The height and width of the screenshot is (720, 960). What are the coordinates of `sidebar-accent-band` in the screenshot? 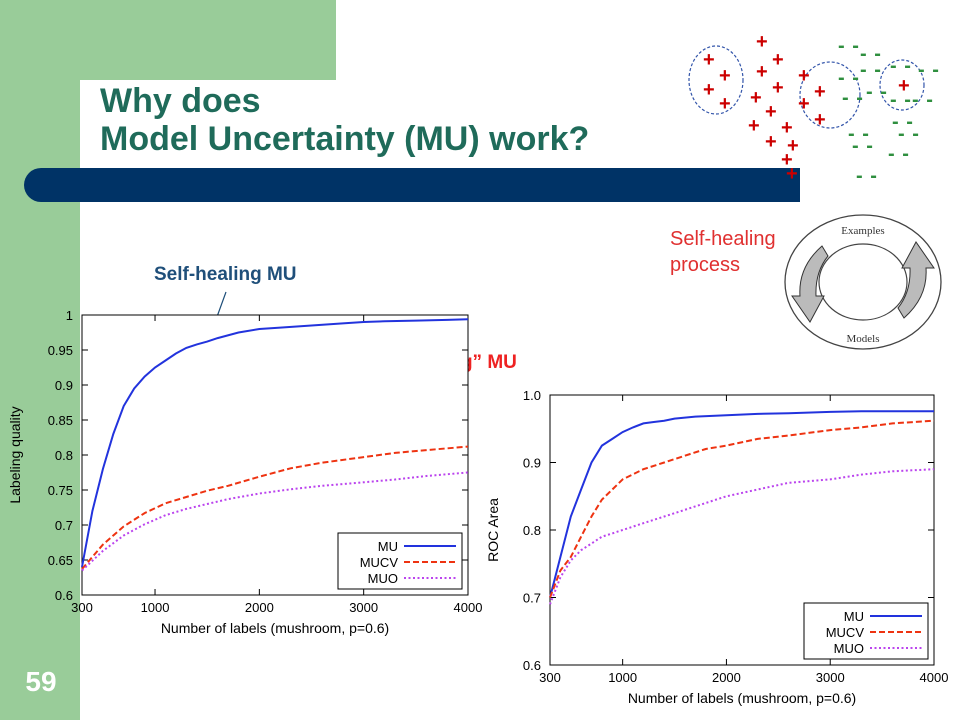 It's located at (40, 360).